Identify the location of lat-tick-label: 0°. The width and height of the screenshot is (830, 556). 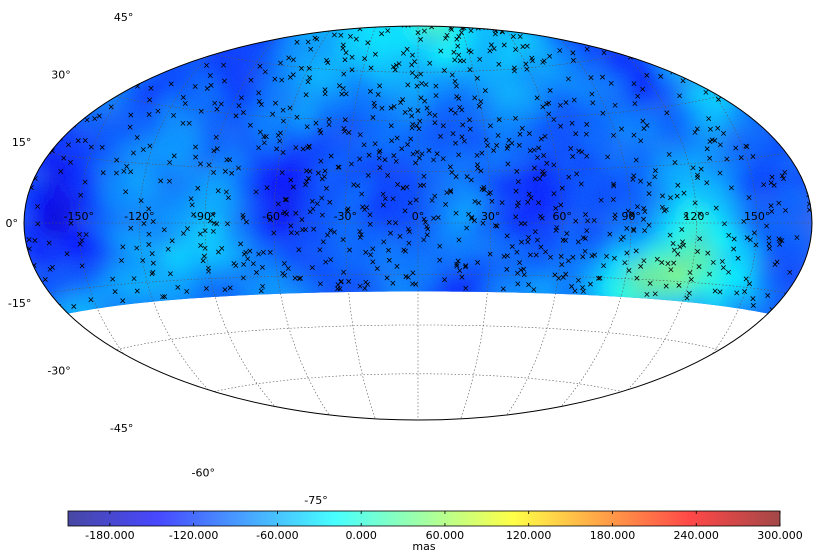
(12, 223).